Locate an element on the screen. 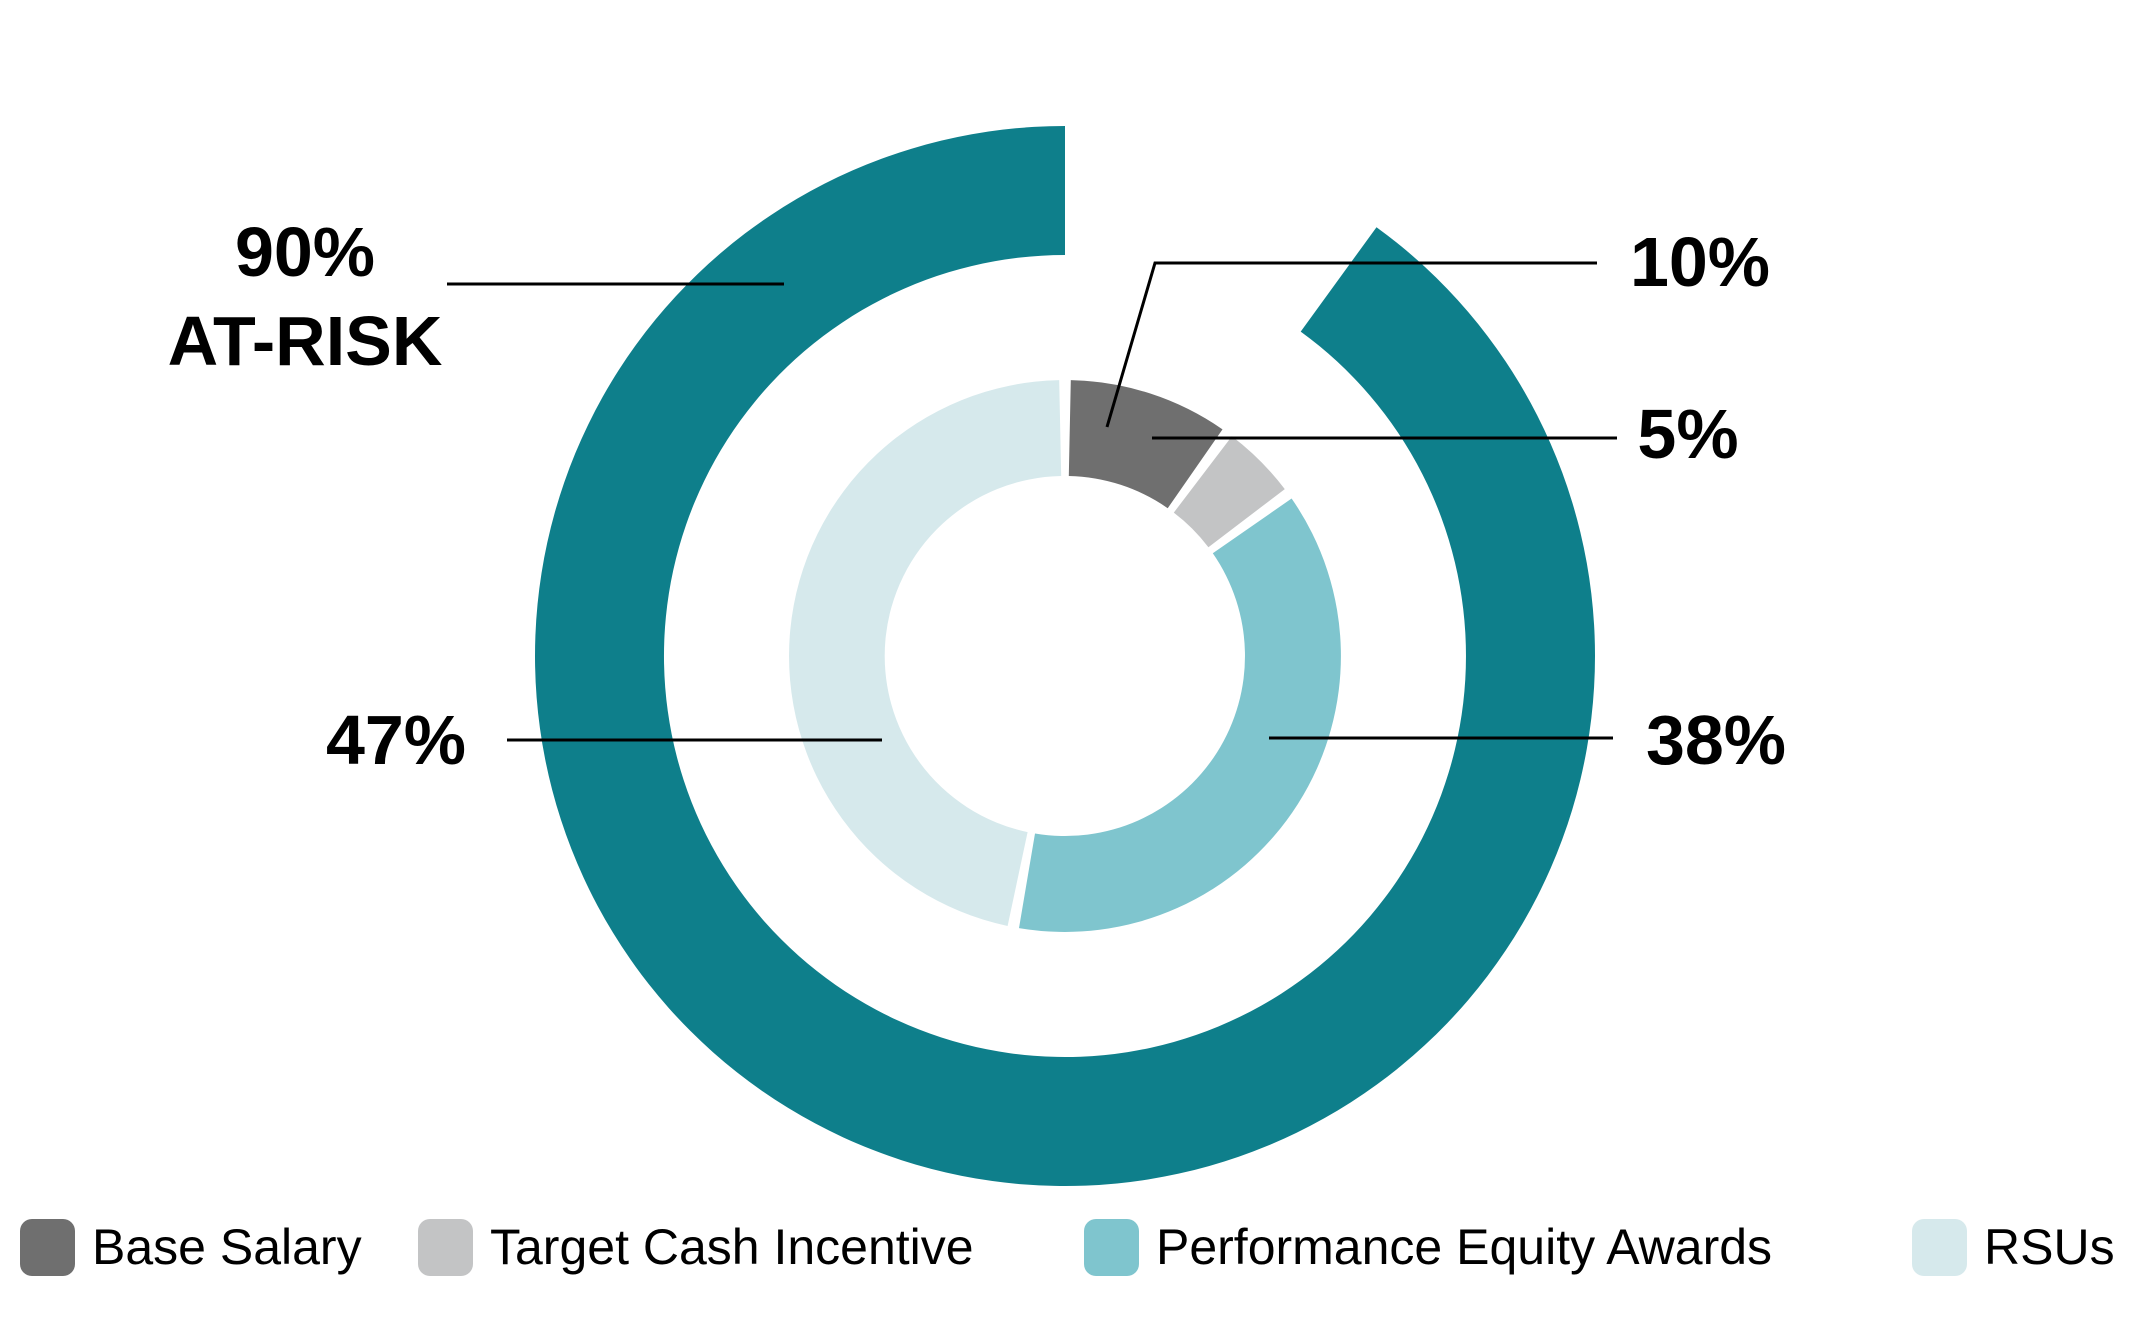 The width and height of the screenshot is (2131, 1320). callout-at-risk-value: 90% is located at coordinates (305, 252).